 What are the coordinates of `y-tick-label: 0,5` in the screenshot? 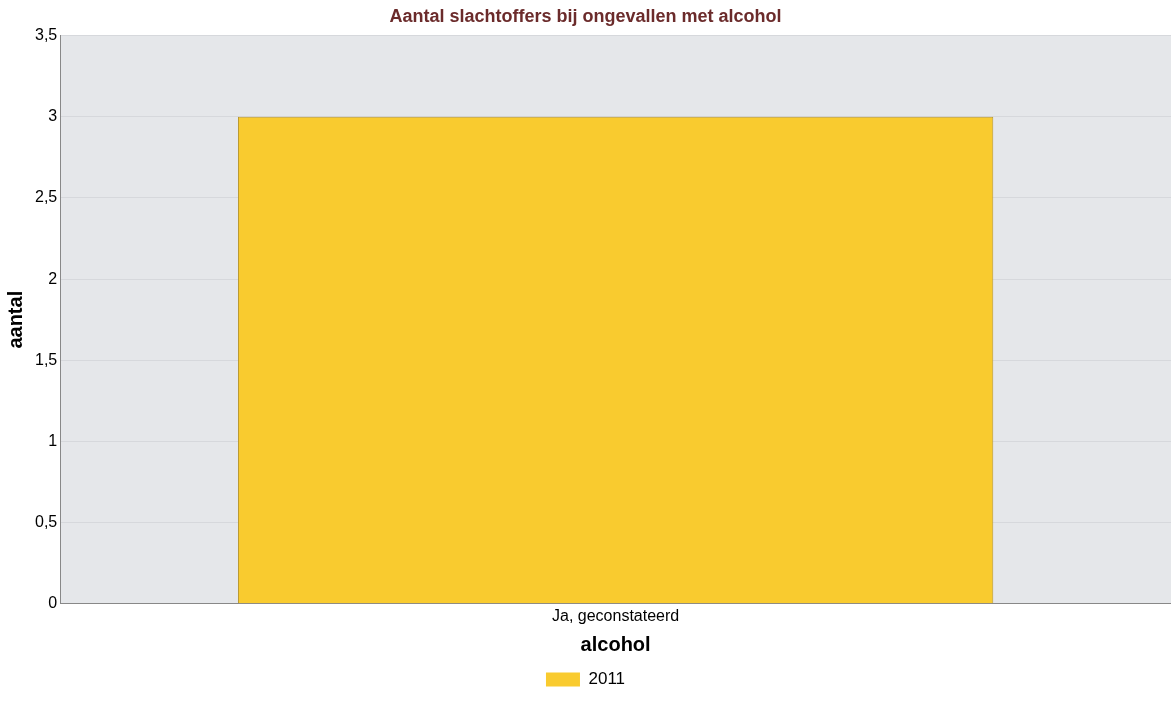 It's located at (46, 522).